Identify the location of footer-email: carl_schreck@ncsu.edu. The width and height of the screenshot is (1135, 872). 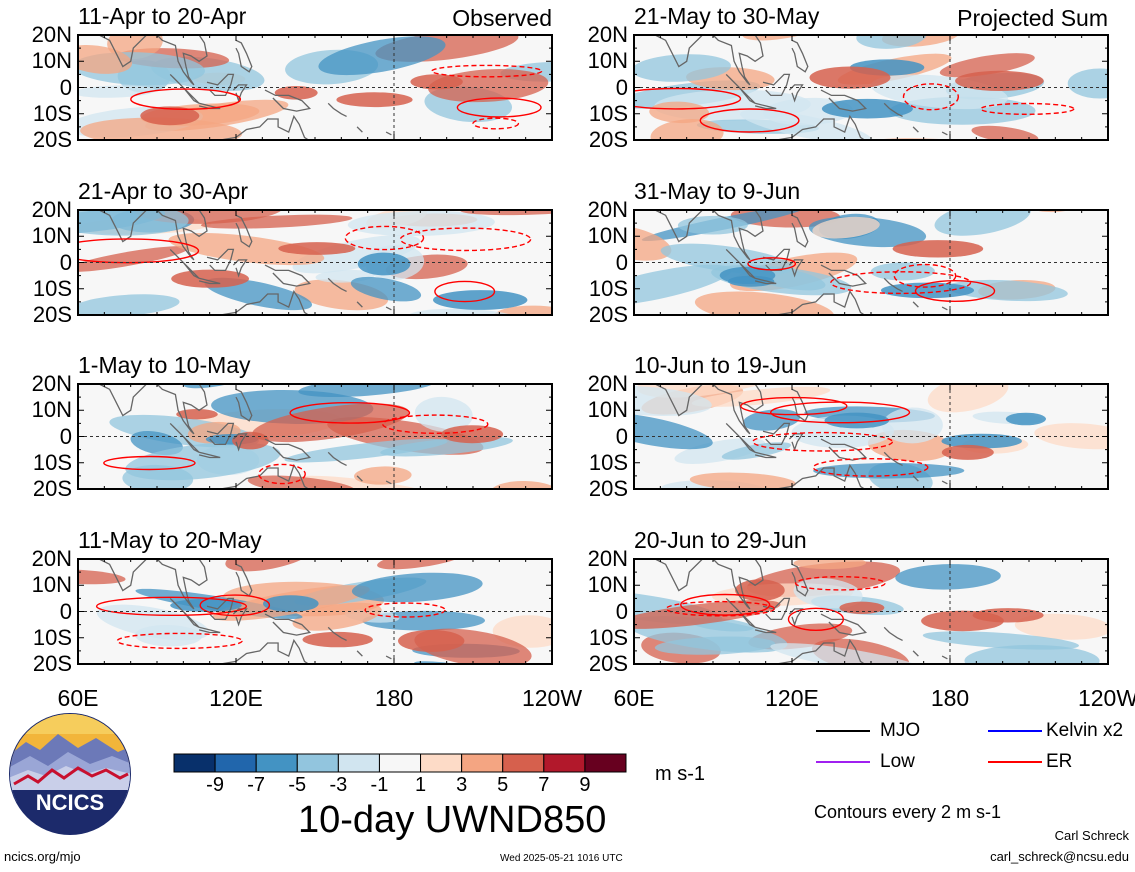
(1059, 856).